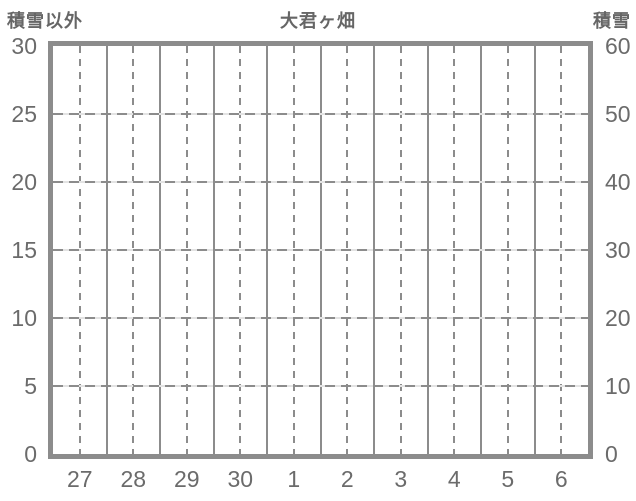  I want to click on x-tick-label: 2, so click(347, 479).